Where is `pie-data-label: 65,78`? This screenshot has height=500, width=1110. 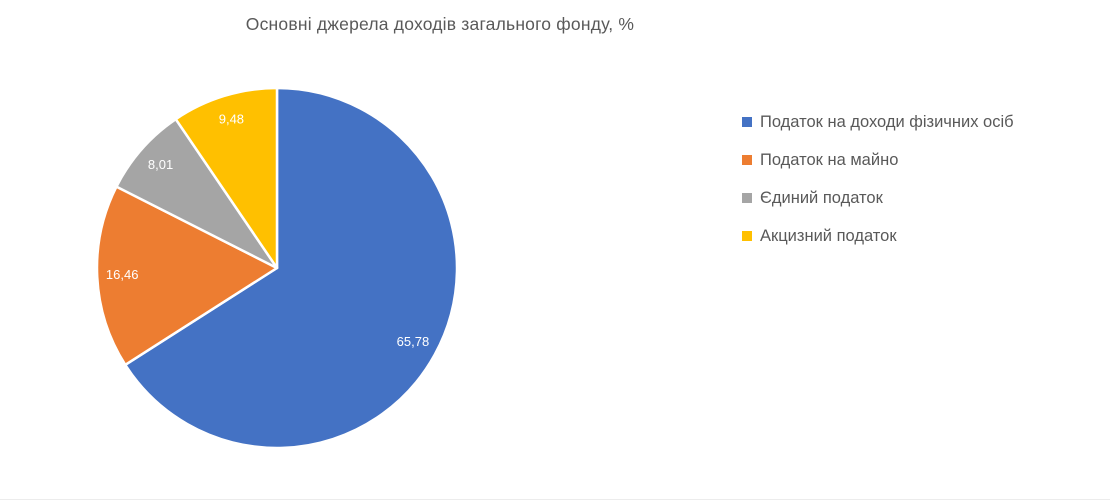
pie-data-label: 65,78 is located at coordinates (413, 341).